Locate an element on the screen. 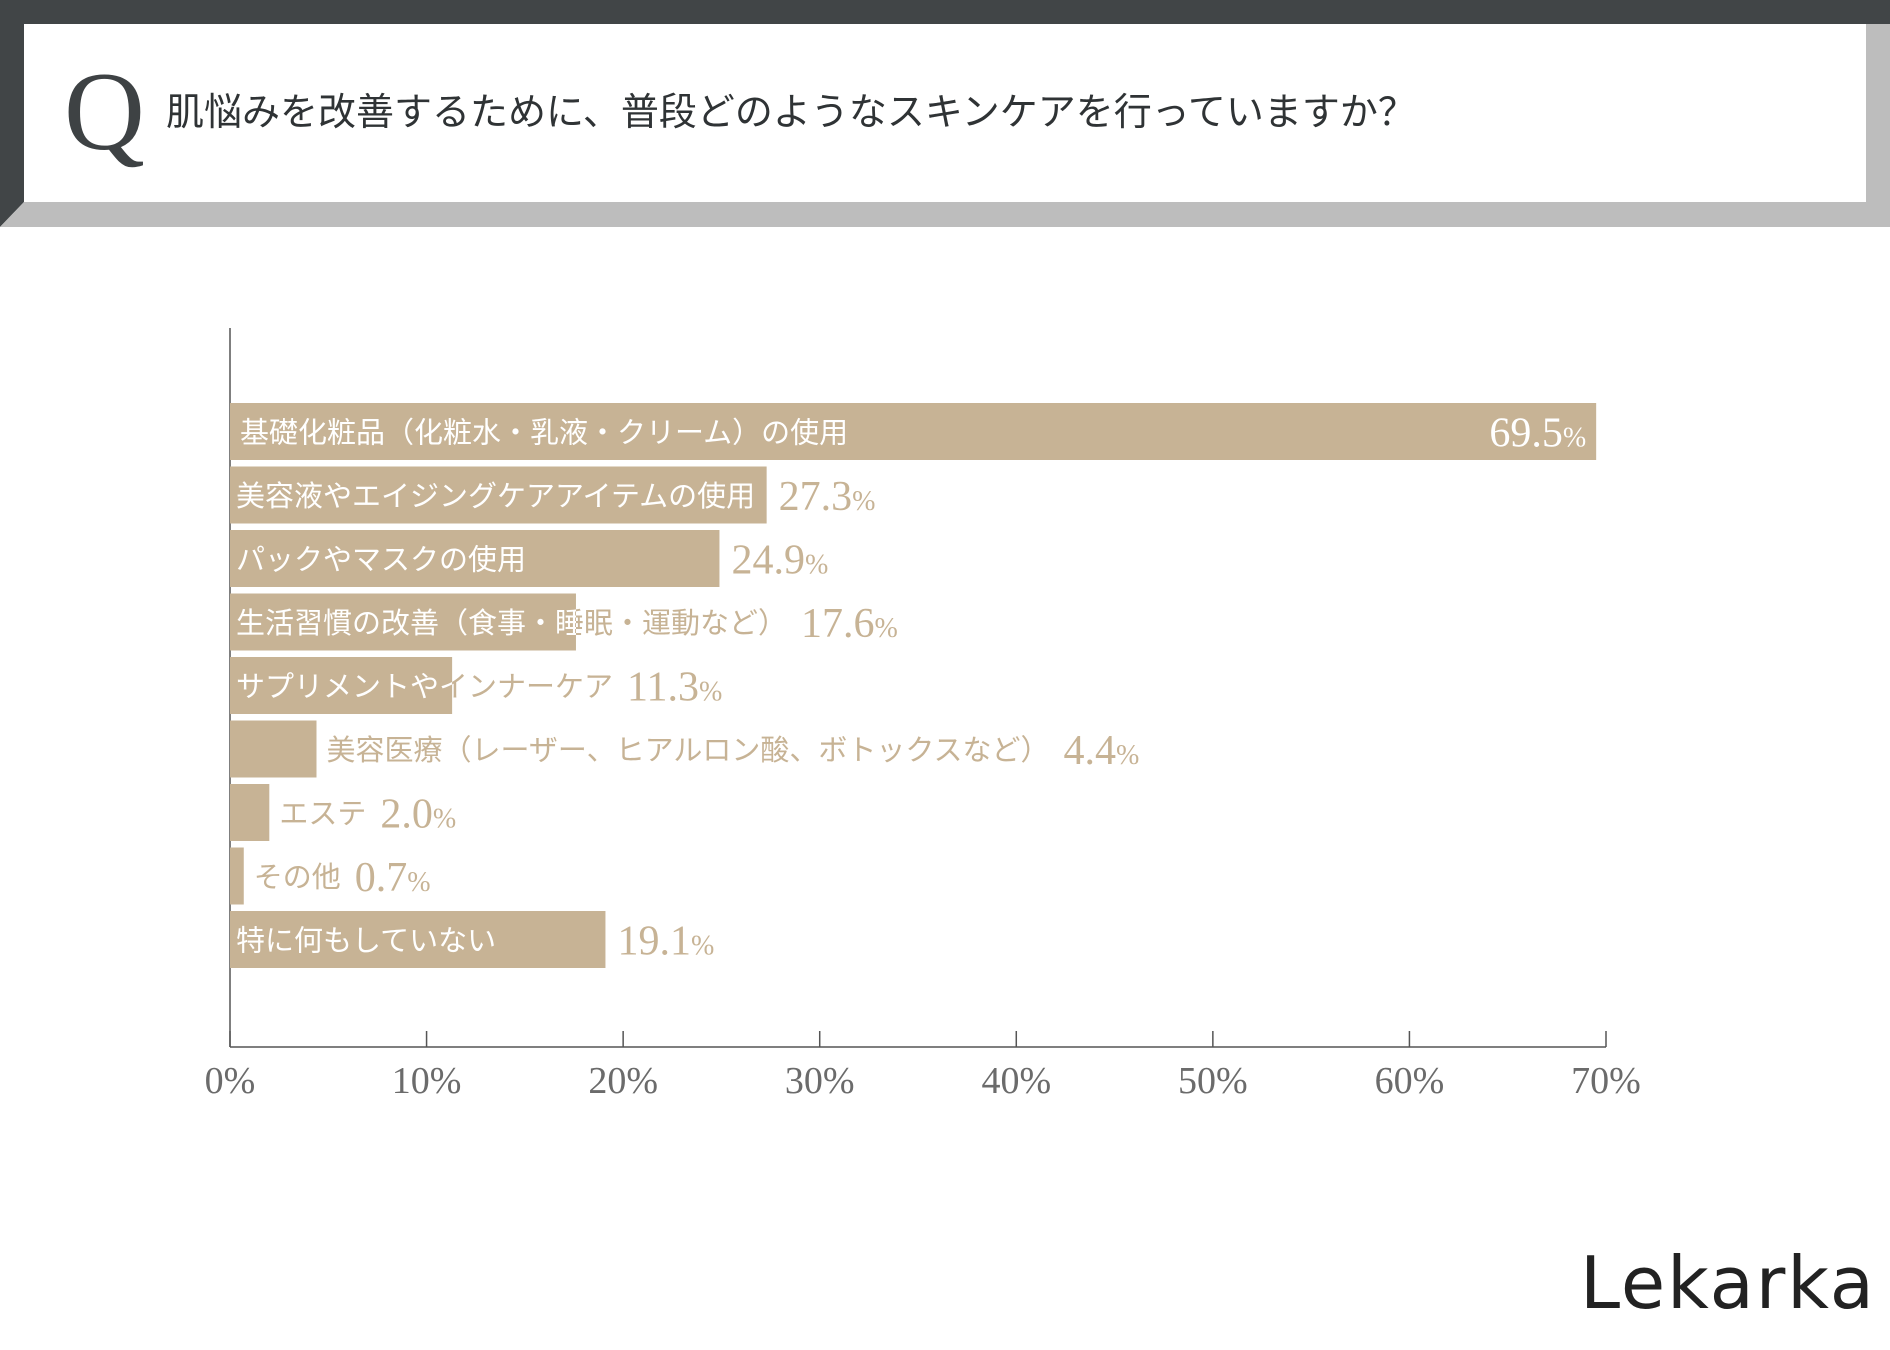 The width and height of the screenshot is (1890, 1350). brand-logo: Lekarka is located at coordinates (1728, 1283).